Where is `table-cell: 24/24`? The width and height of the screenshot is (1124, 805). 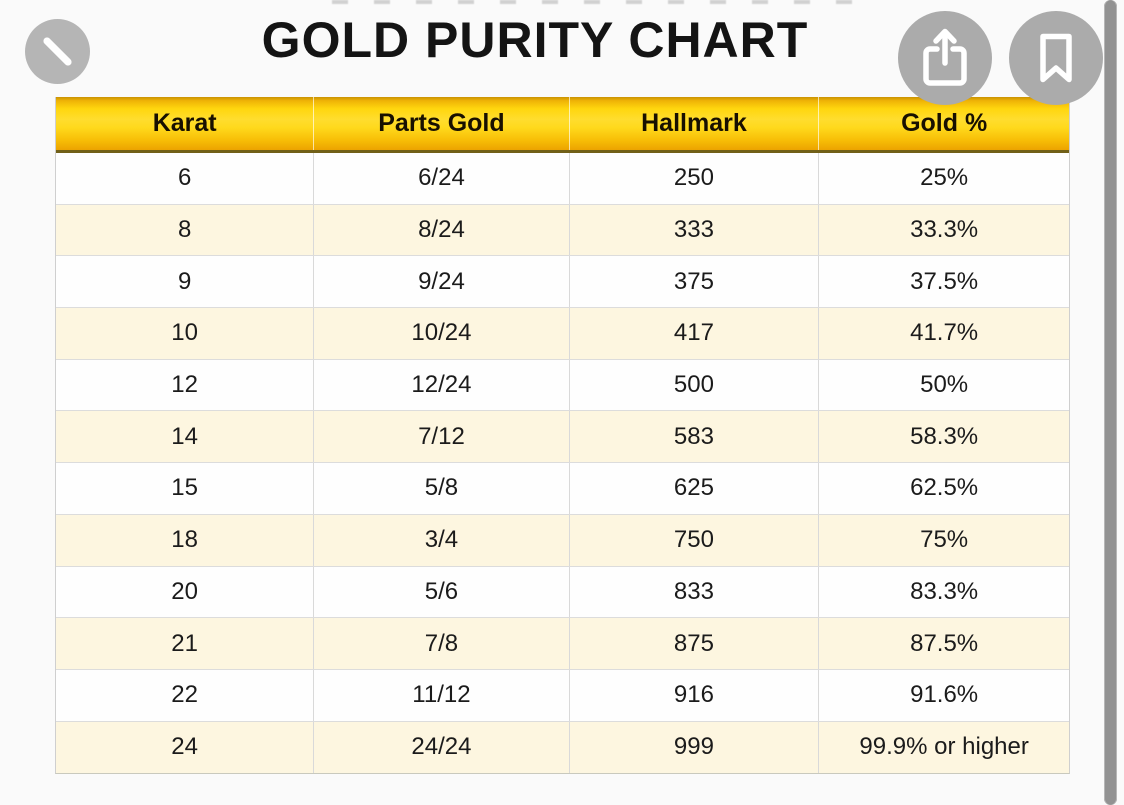
table-cell: 24/24 is located at coordinates (442, 747).